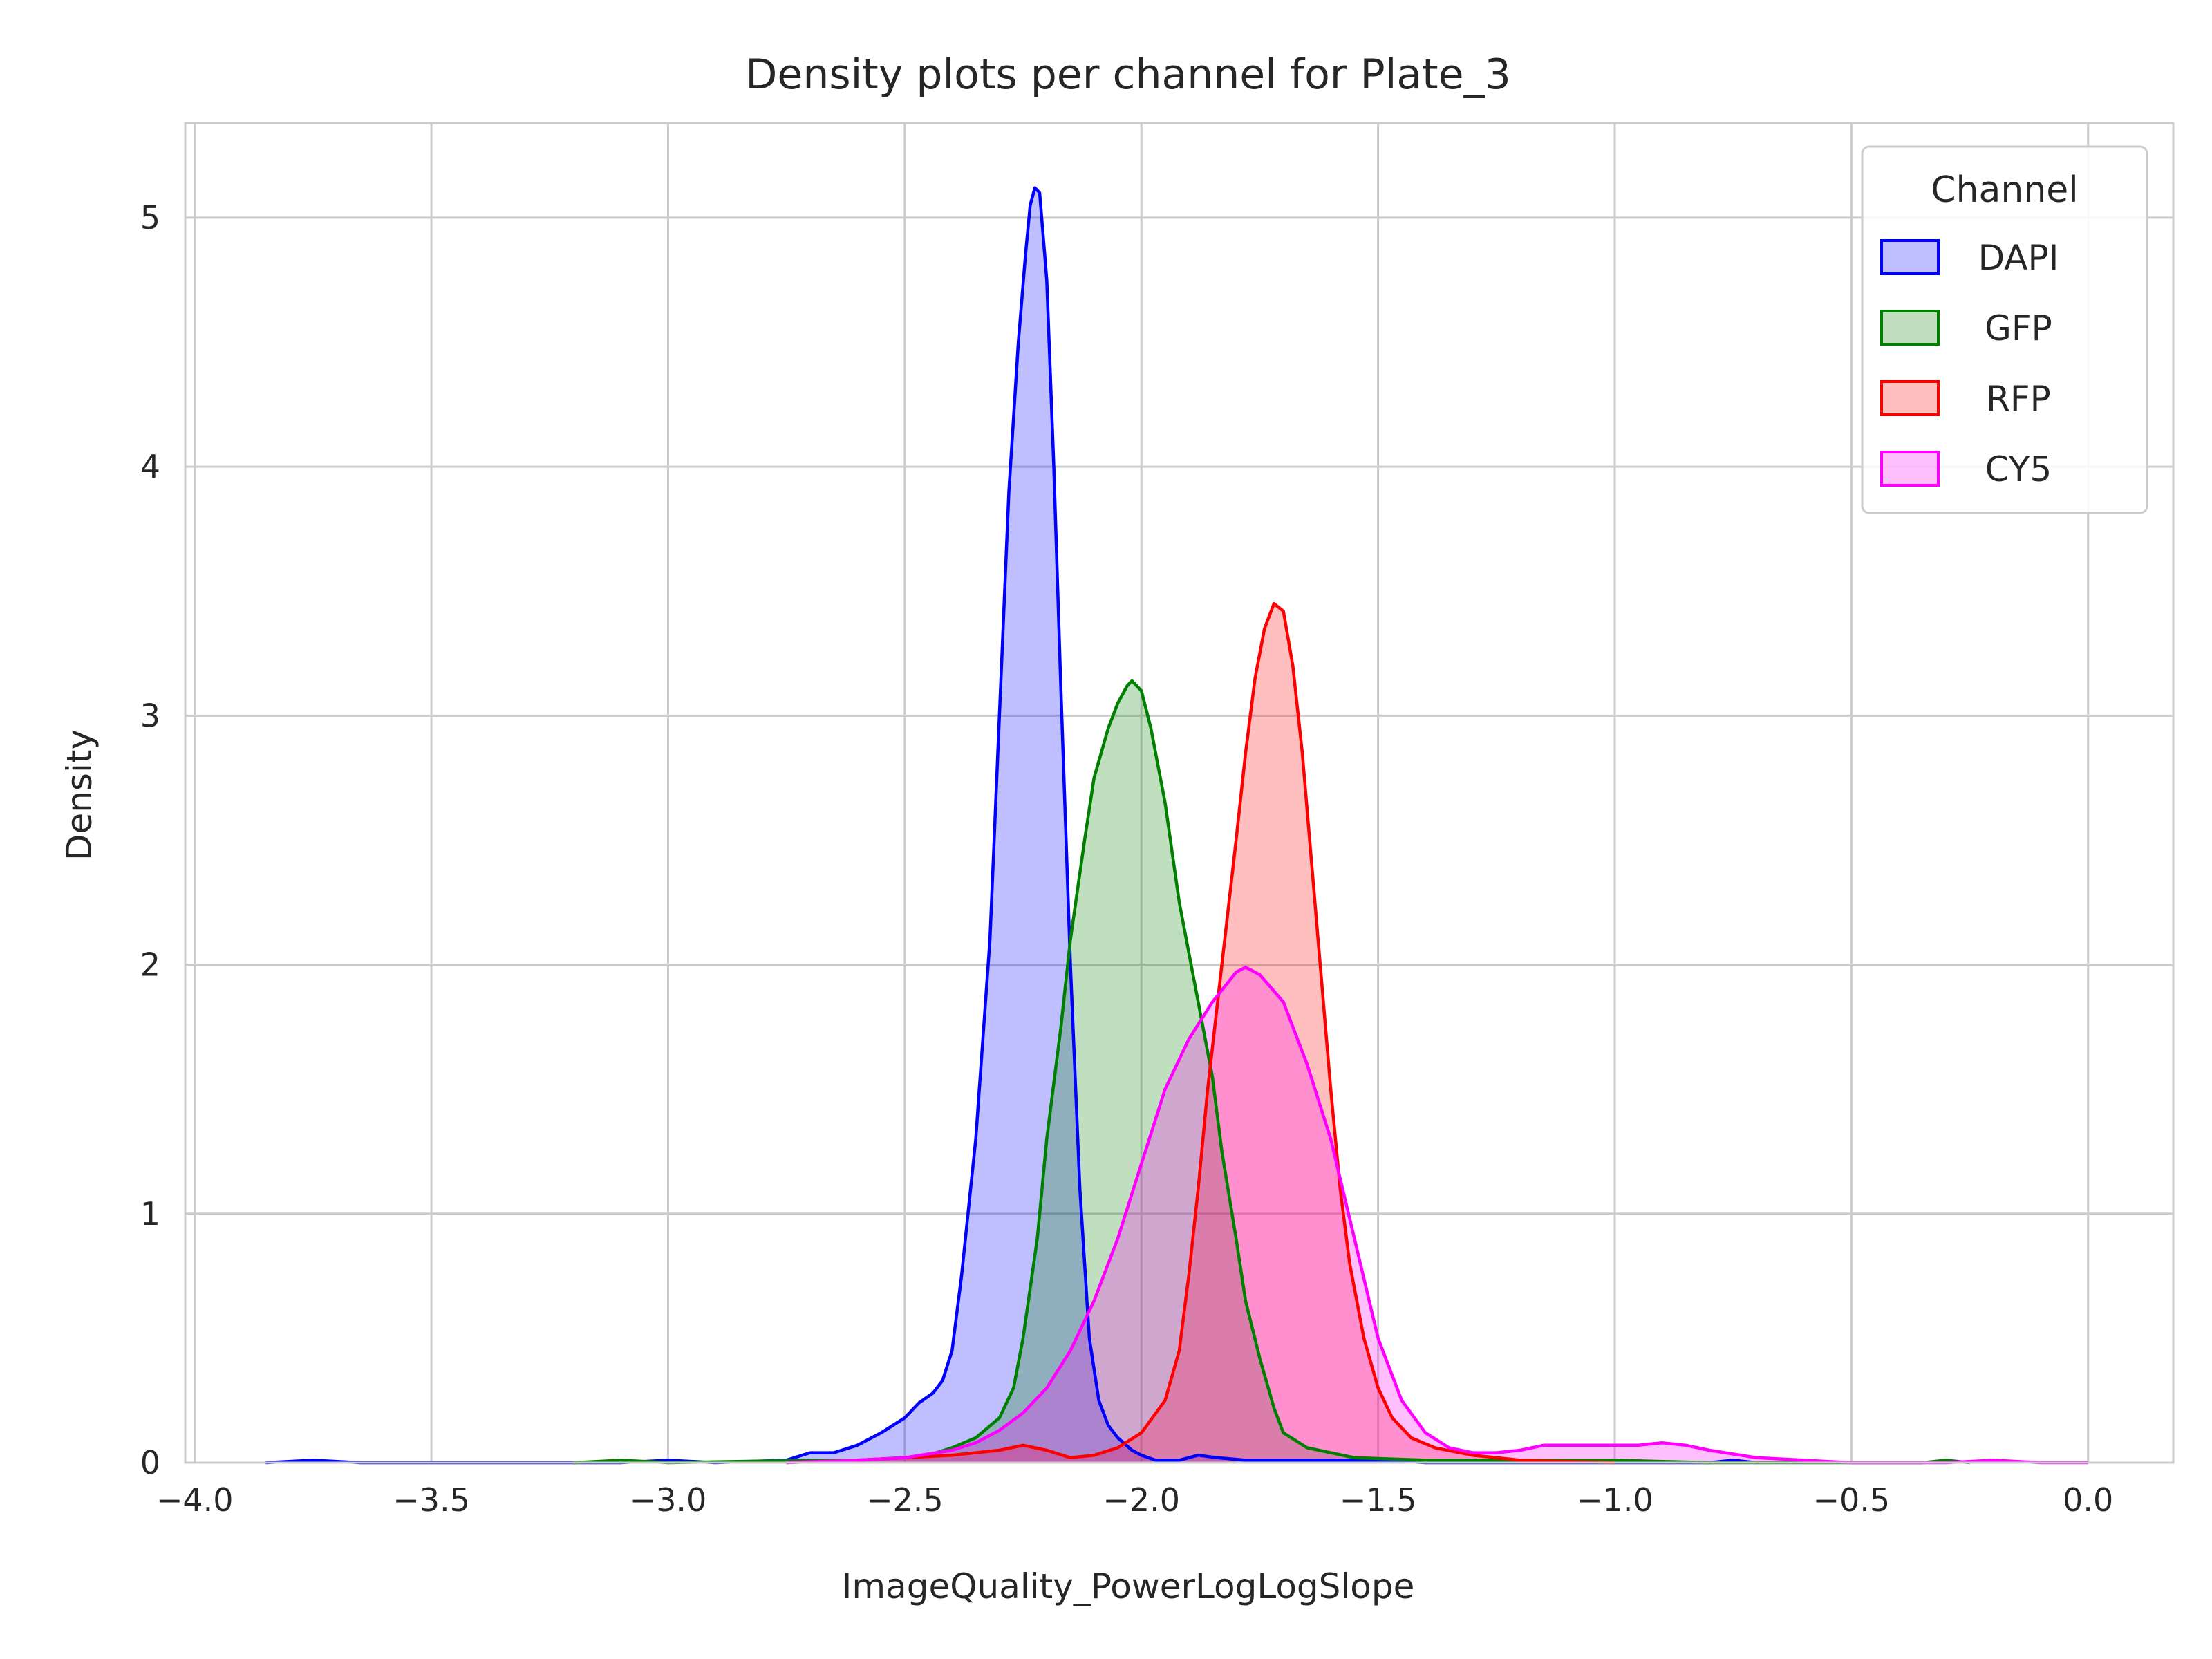 The height and width of the screenshot is (1659, 2212). What do you see at coordinates (1910, 469) in the screenshot?
I see `legend-swatch-cy5` at bounding box center [1910, 469].